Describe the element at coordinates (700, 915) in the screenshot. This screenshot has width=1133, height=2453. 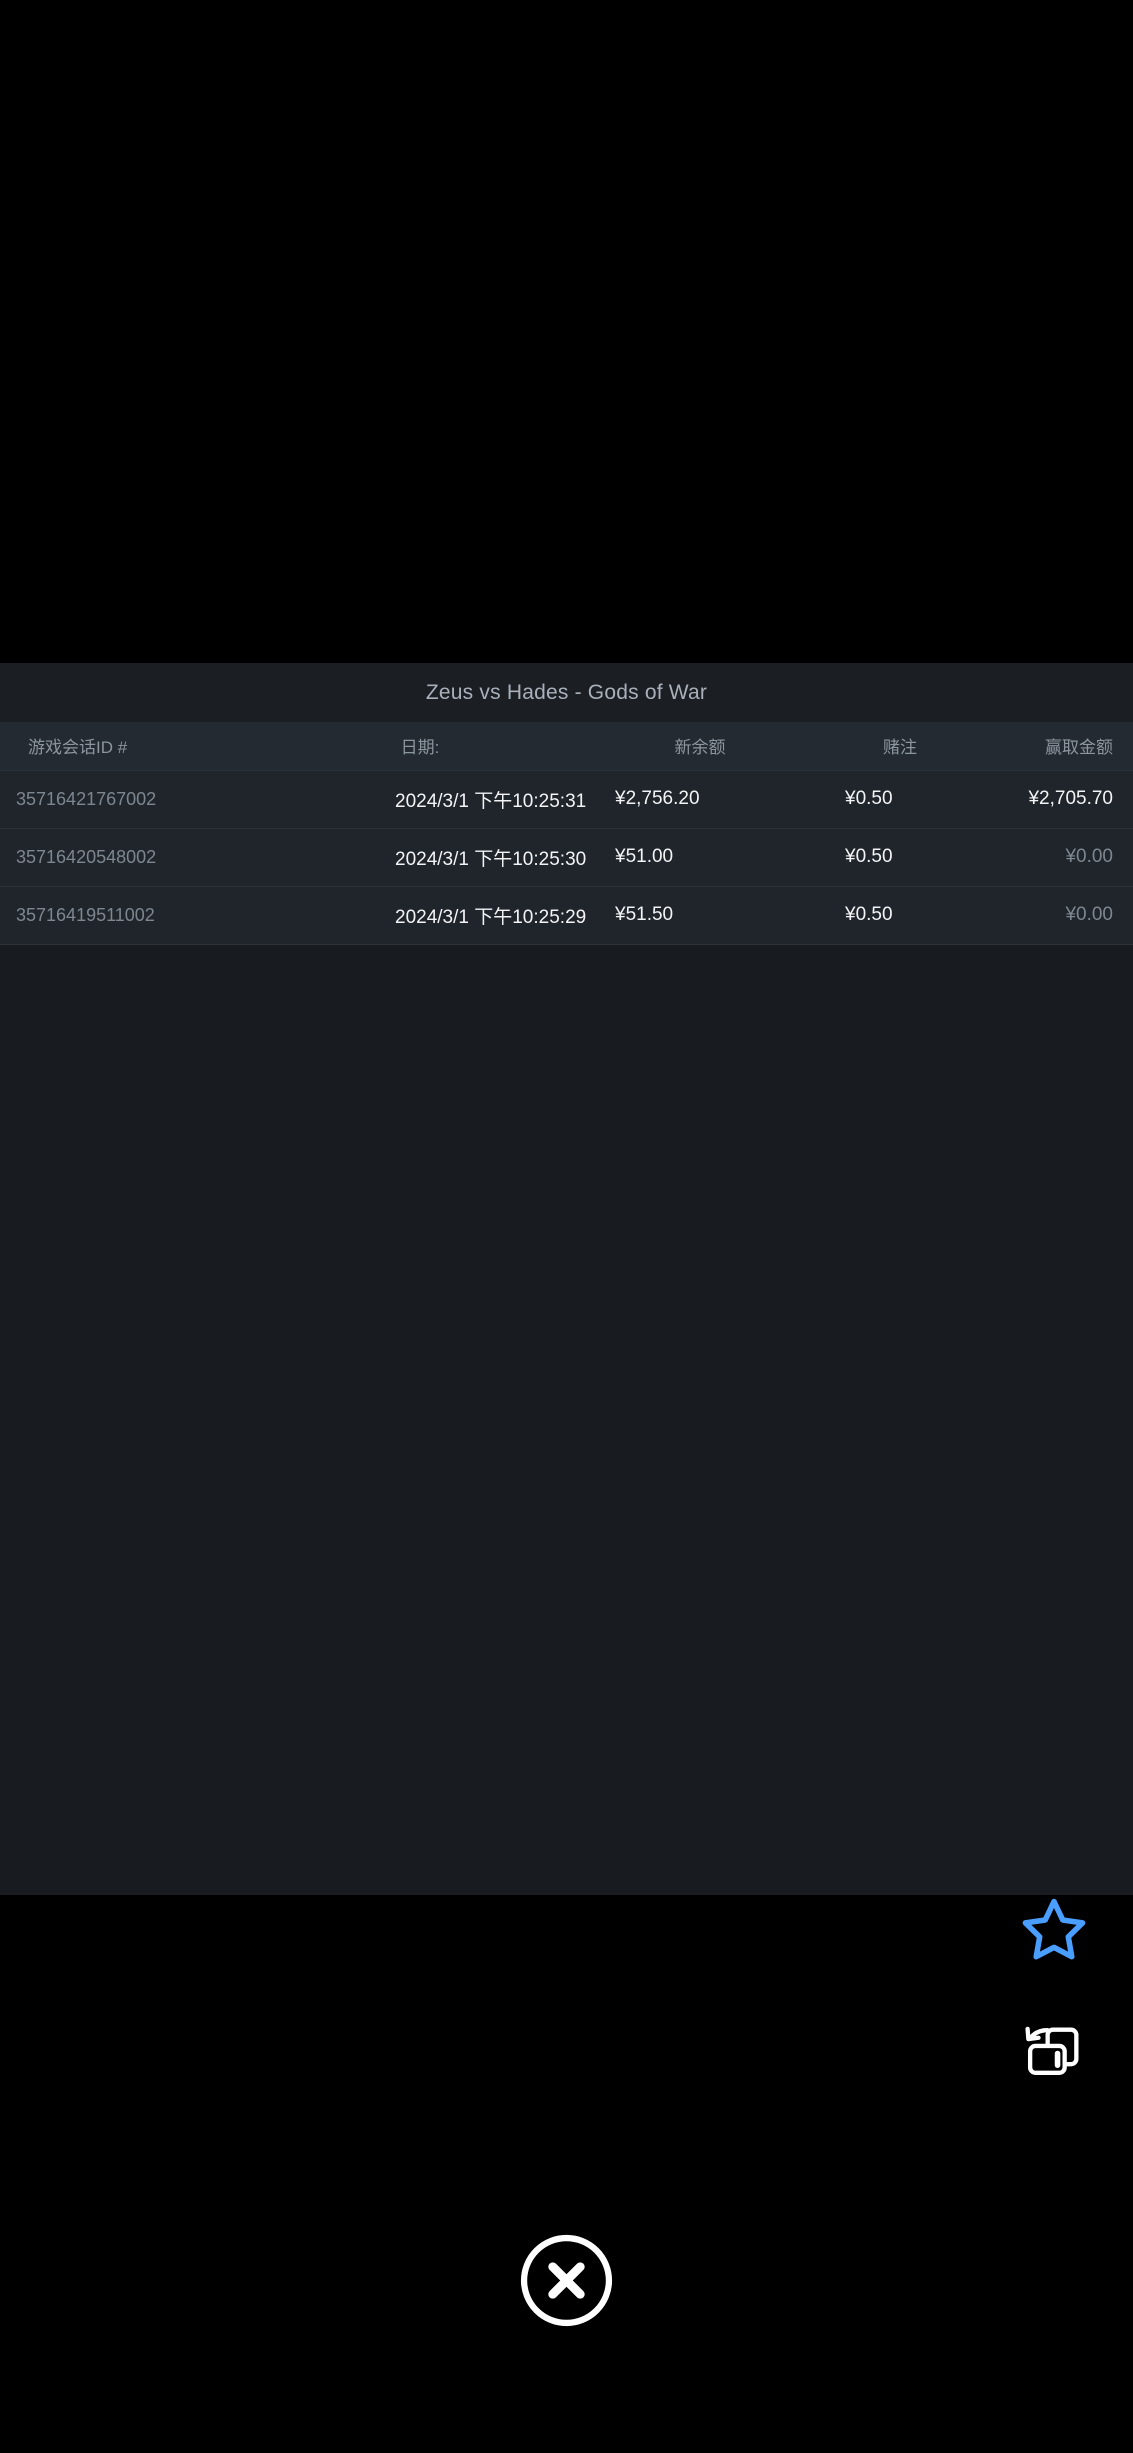
I see `cell-balance: ¥51.50` at that location.